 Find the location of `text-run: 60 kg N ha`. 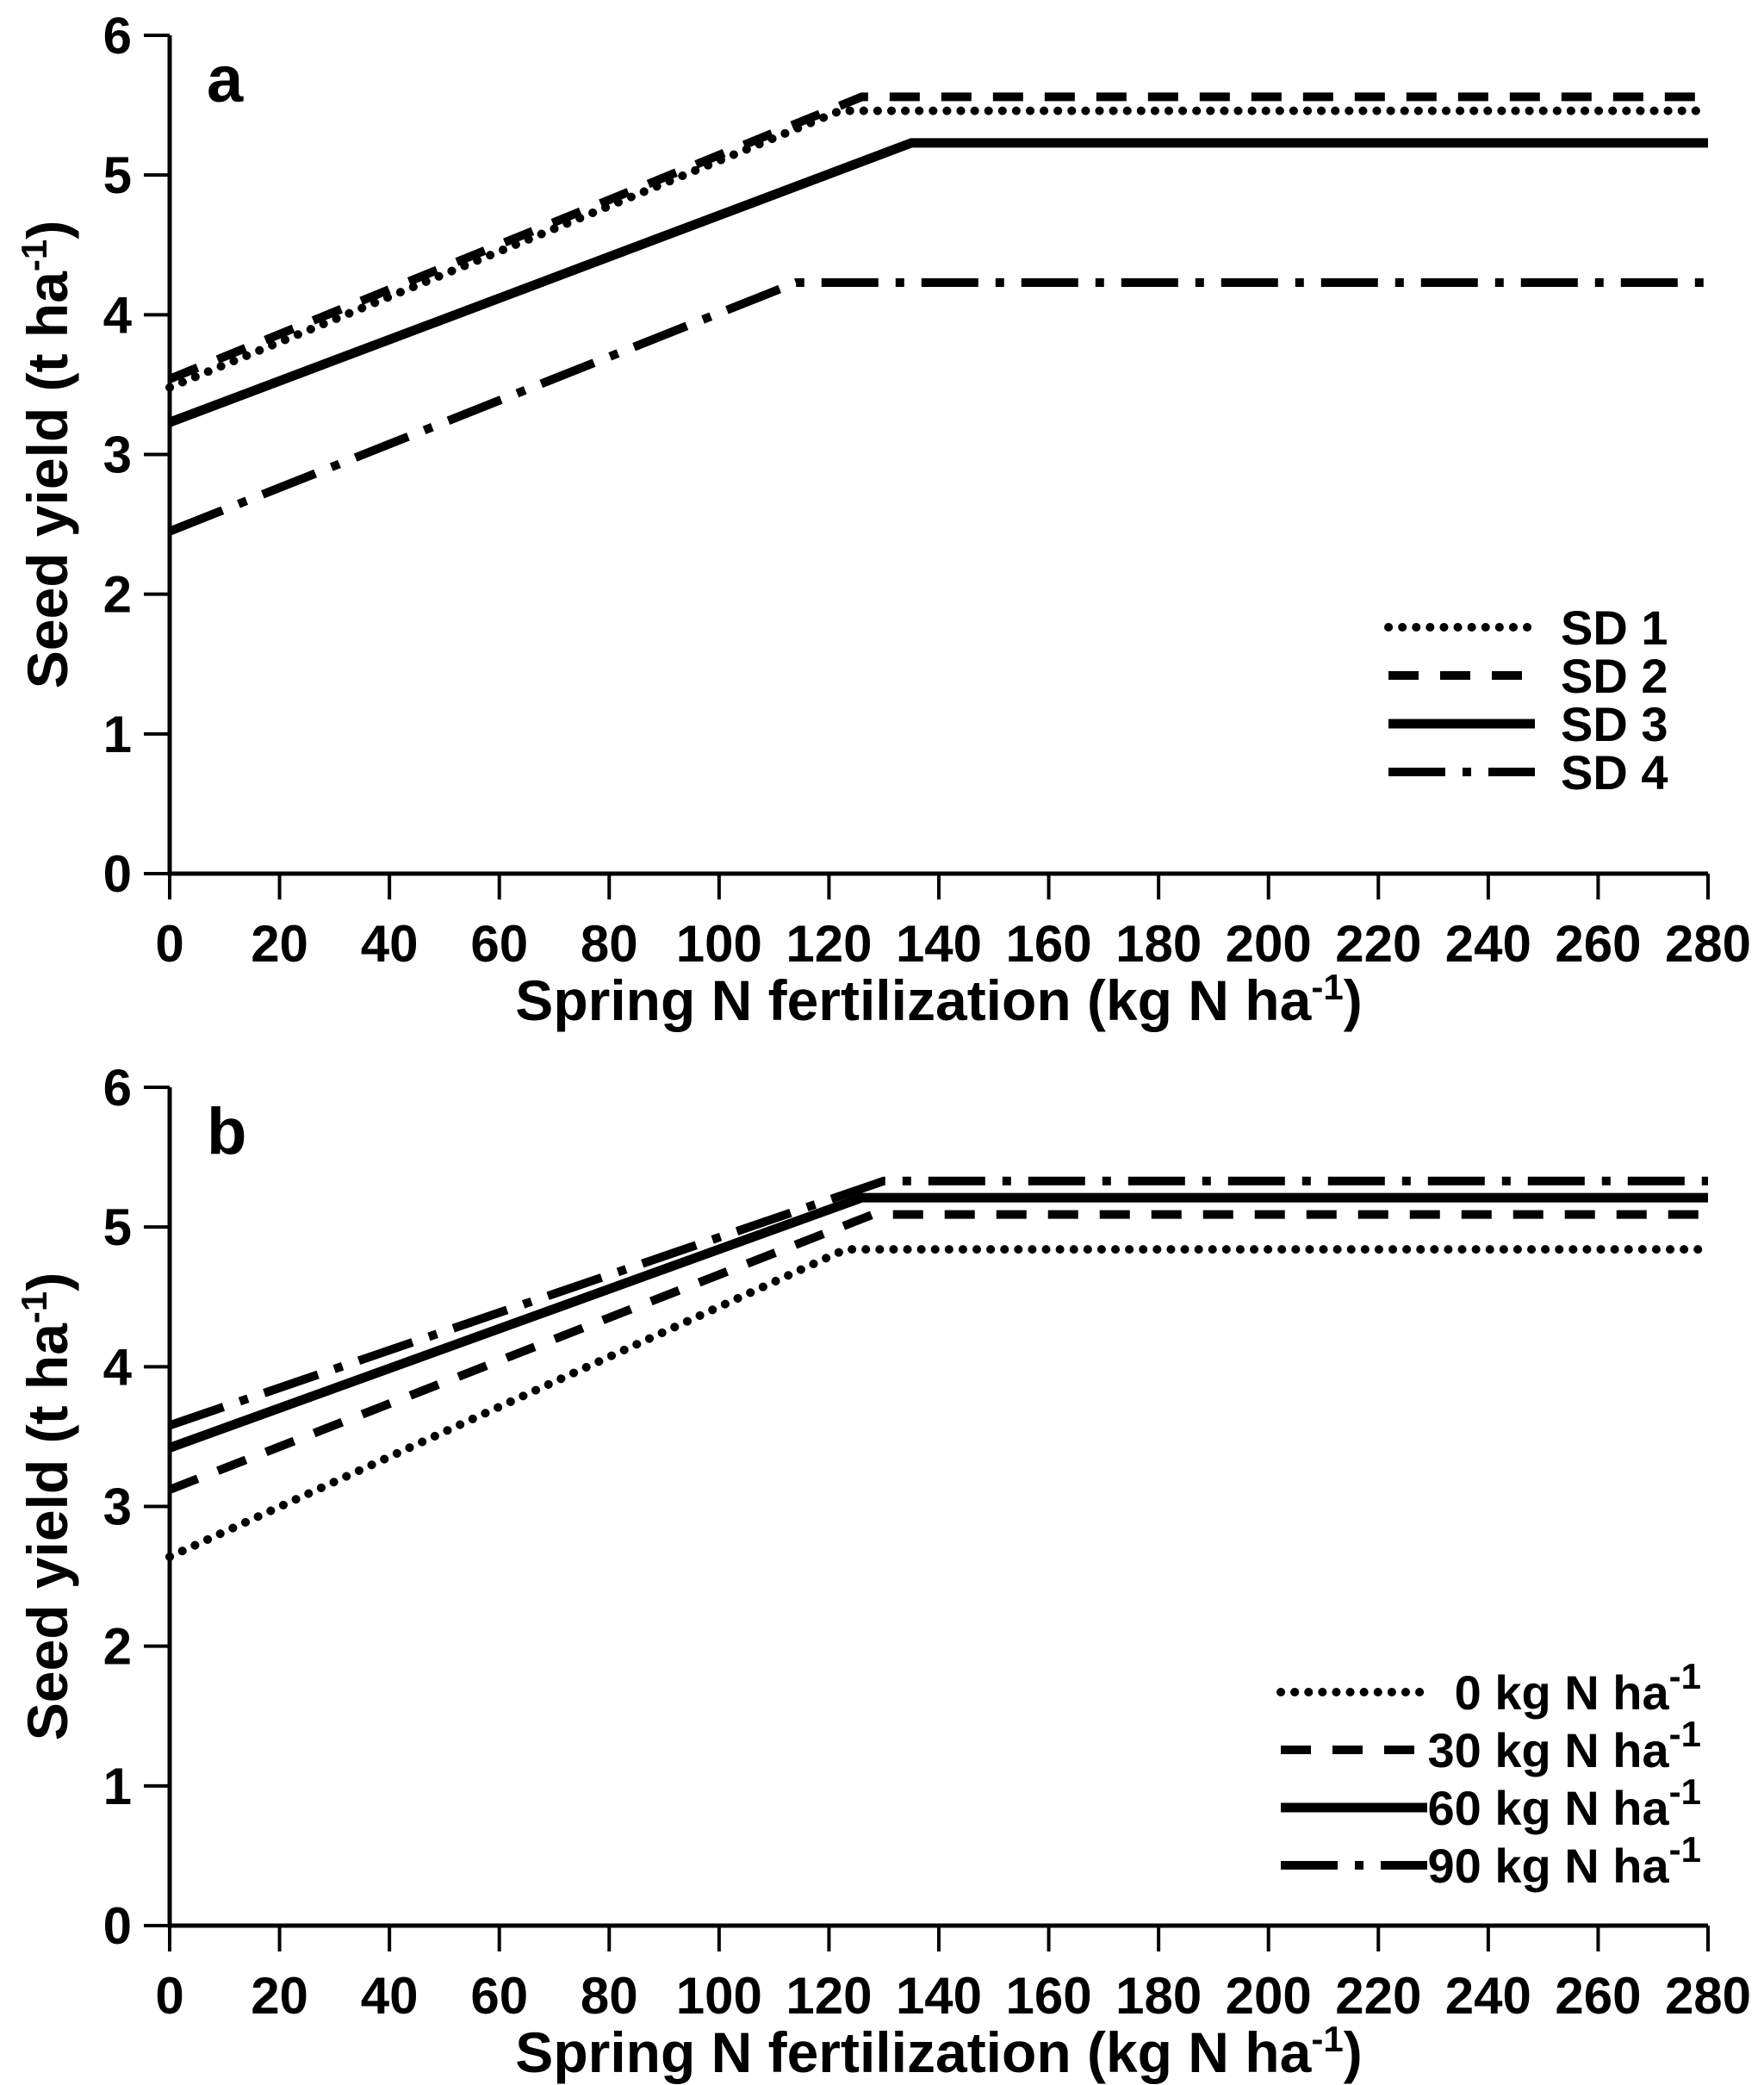

text-run: 60 kg N ha is located at coordinates (1549, 1808).